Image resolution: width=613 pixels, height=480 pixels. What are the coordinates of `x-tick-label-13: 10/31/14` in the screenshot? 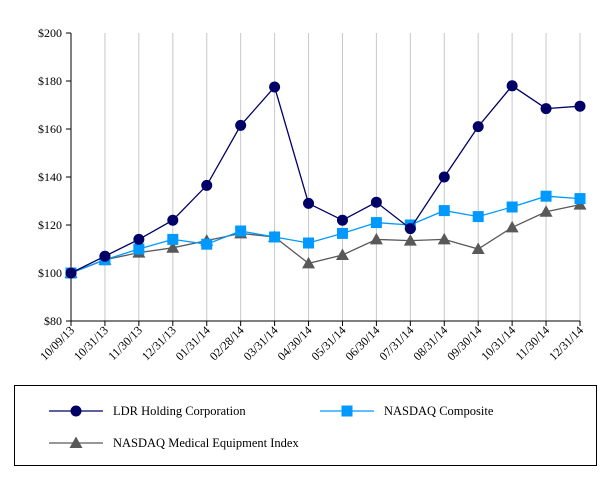 It's located at (498, 343).